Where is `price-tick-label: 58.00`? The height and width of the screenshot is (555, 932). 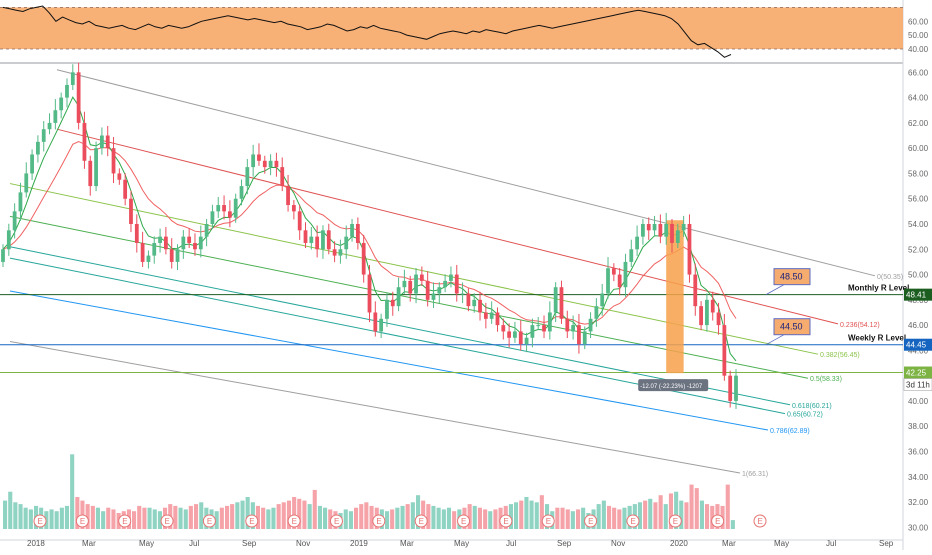 price-tick-label: 58.00 is located at coordinates (918, 173).